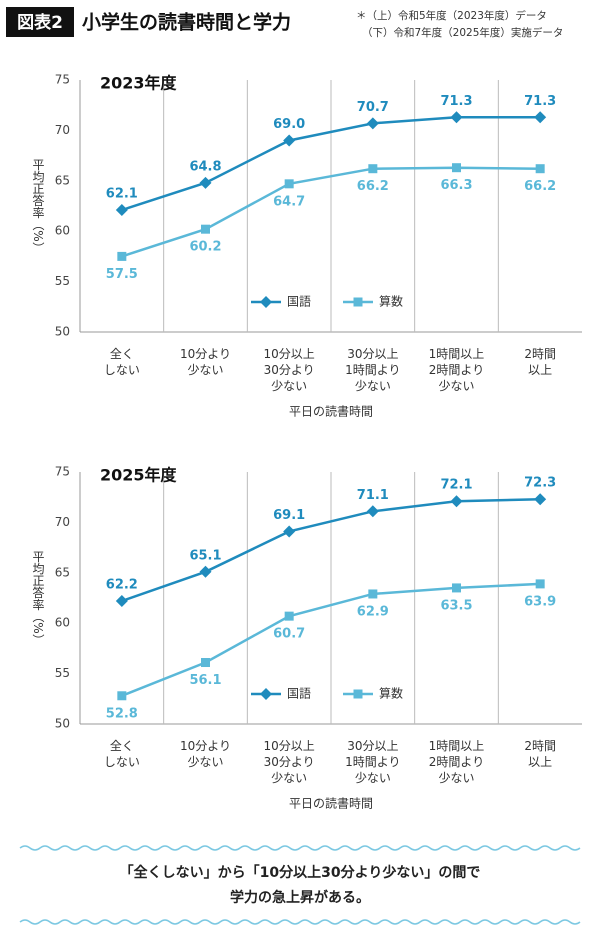 The width and height of the screenshot is (600, 936). Describe the element at coordinates (462, 32) in the screenshot. I see `note: （下）令和7年度（2025年度）実施データ` at that location.